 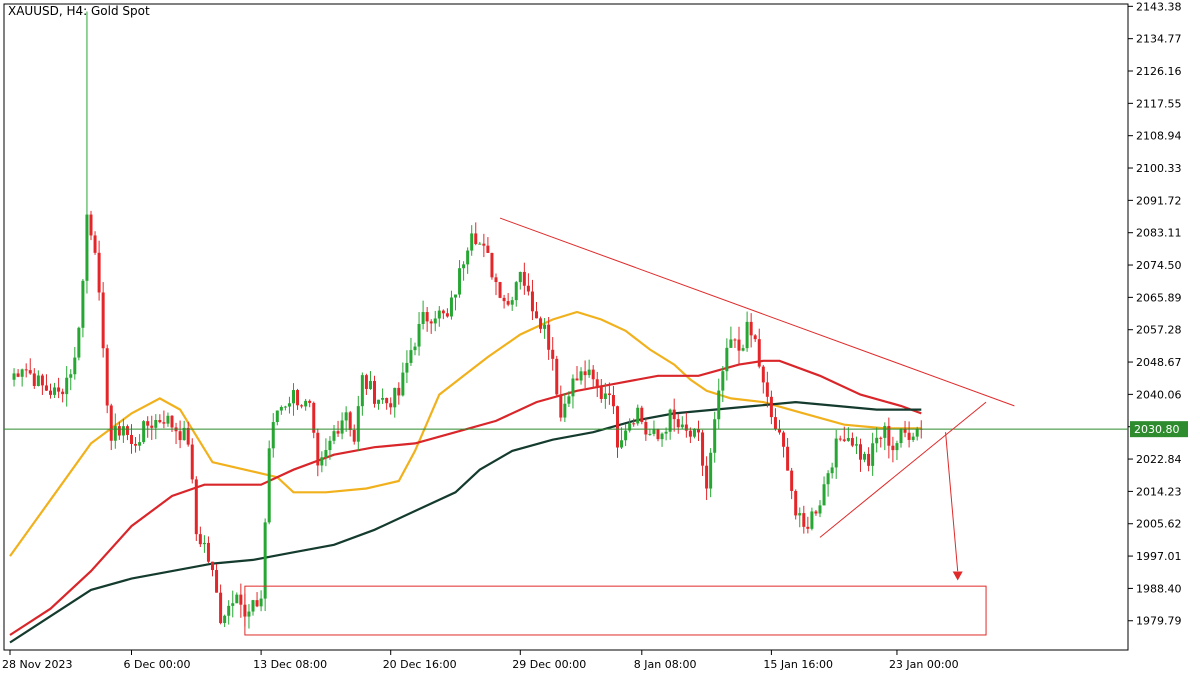 What do you see at coordinates (615, 610) in the screenshot?
I see `target-zone-box` at bounding box center [615, 610].